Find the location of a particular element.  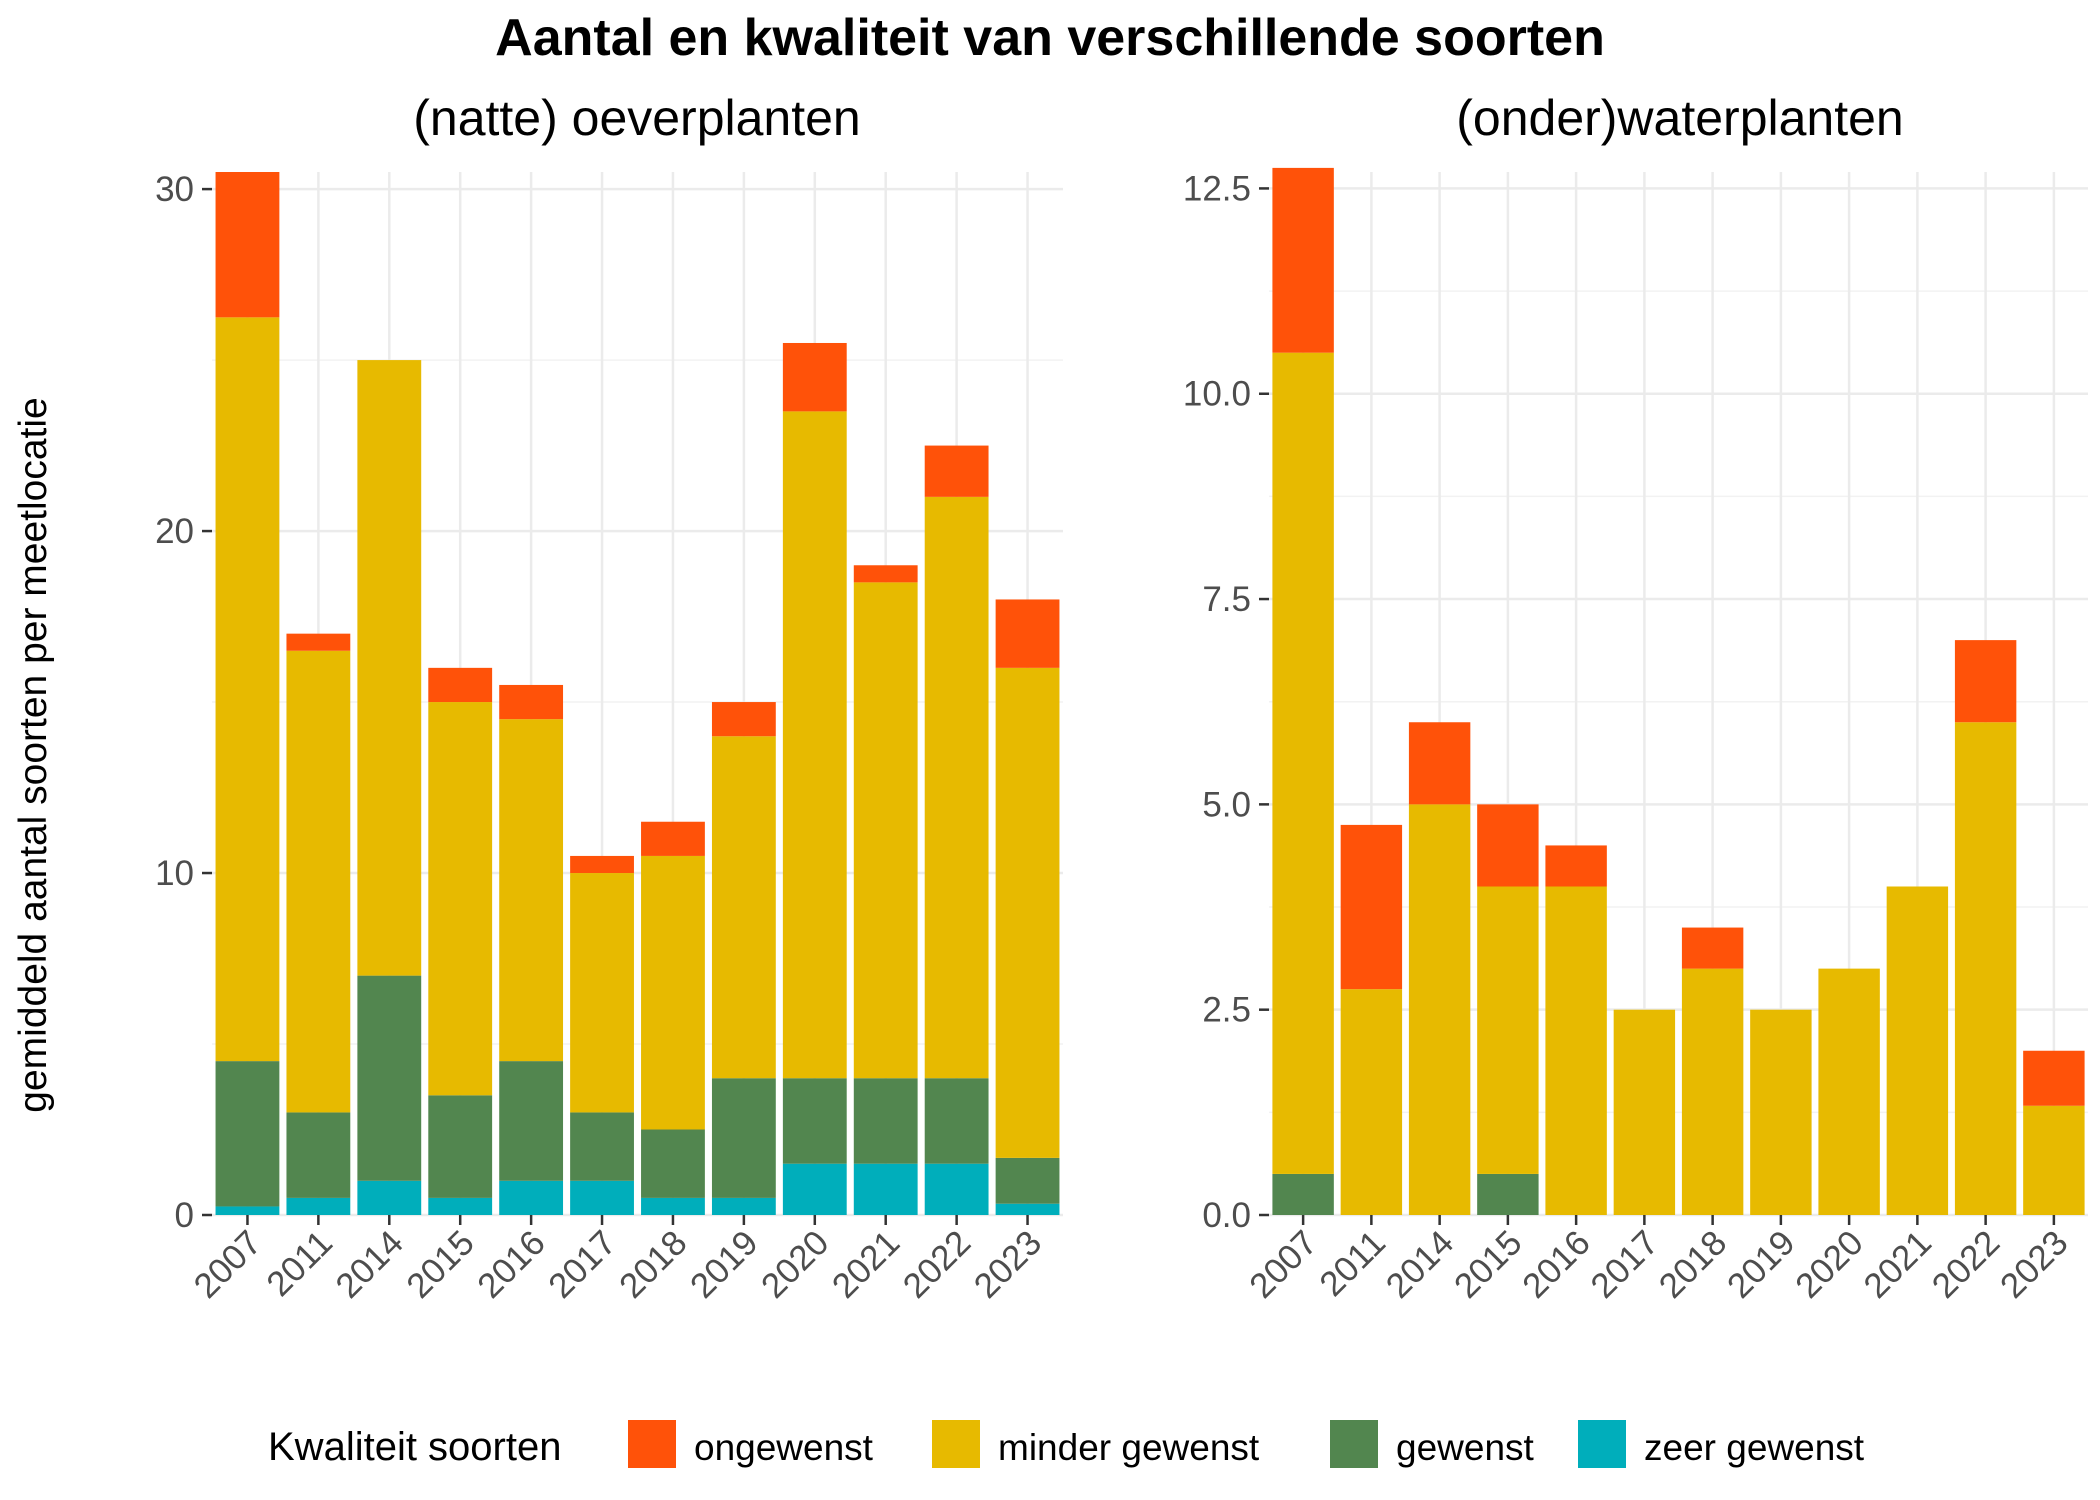

legend-item-ongewenst: ongewenst is located at coordinates (751, 1444).